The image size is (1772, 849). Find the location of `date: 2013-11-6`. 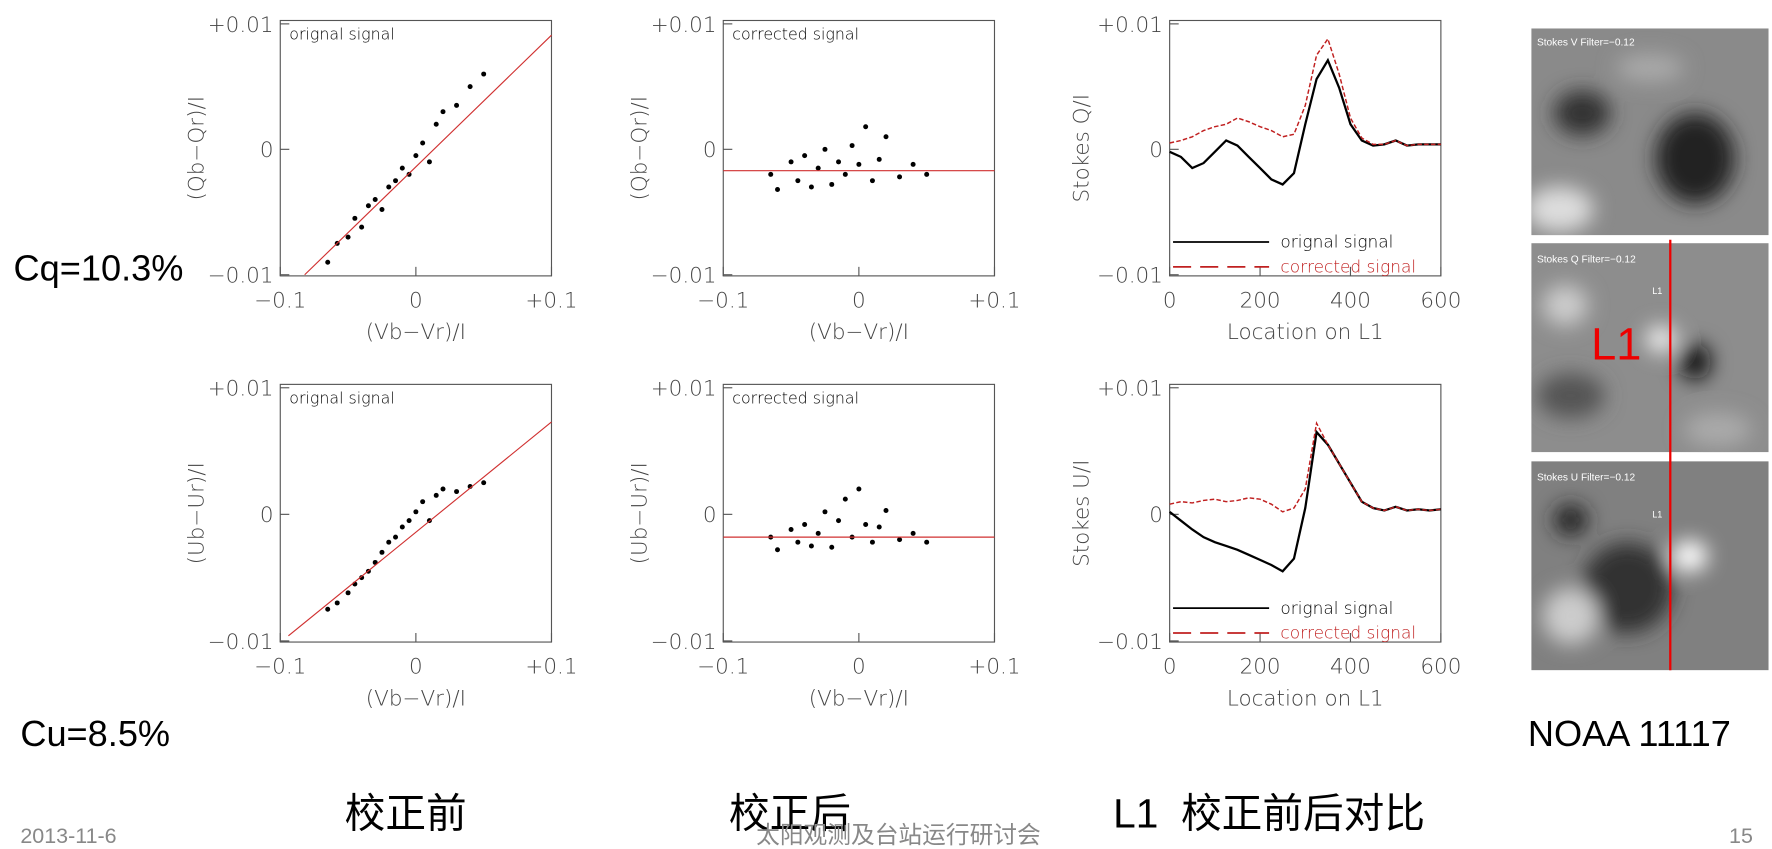

date: 2013-11-6 is located at coordinates (68, 836).